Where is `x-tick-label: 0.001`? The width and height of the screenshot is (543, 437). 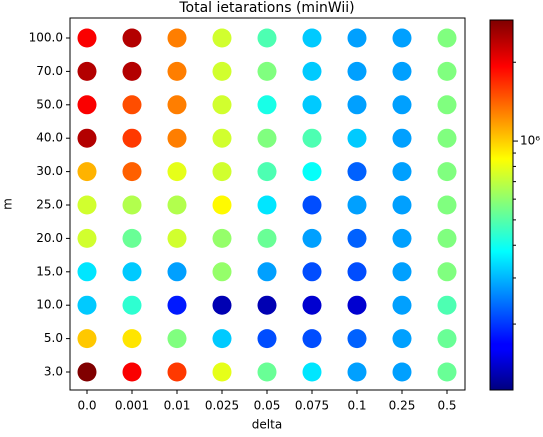 x-tick-label: 0.001 is located at coordinates (132, 406).